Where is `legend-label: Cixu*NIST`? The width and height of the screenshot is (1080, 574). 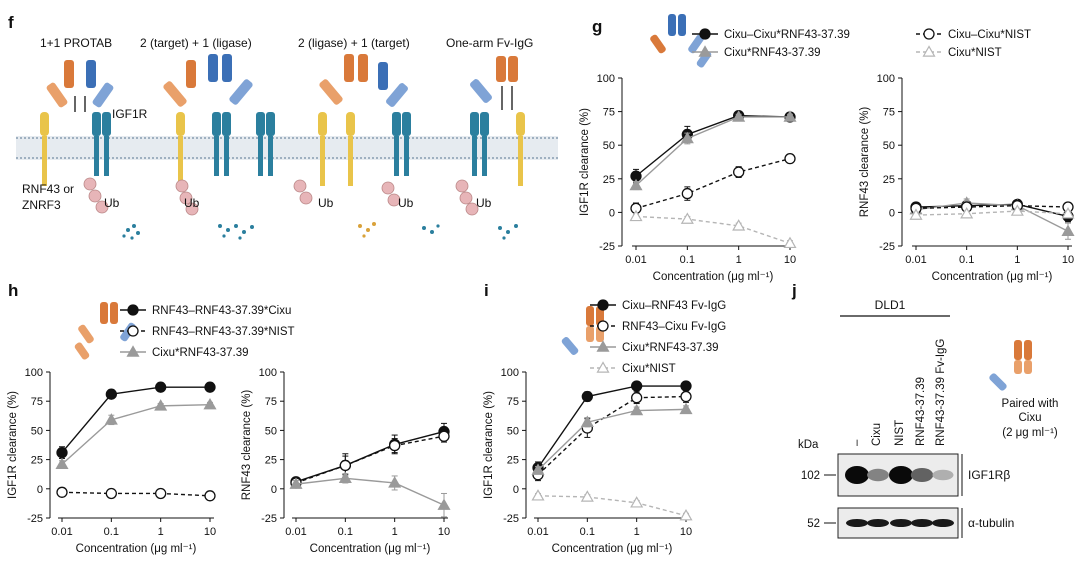 legend-label: Cixu*NIST is located at coordinates (975, 53).